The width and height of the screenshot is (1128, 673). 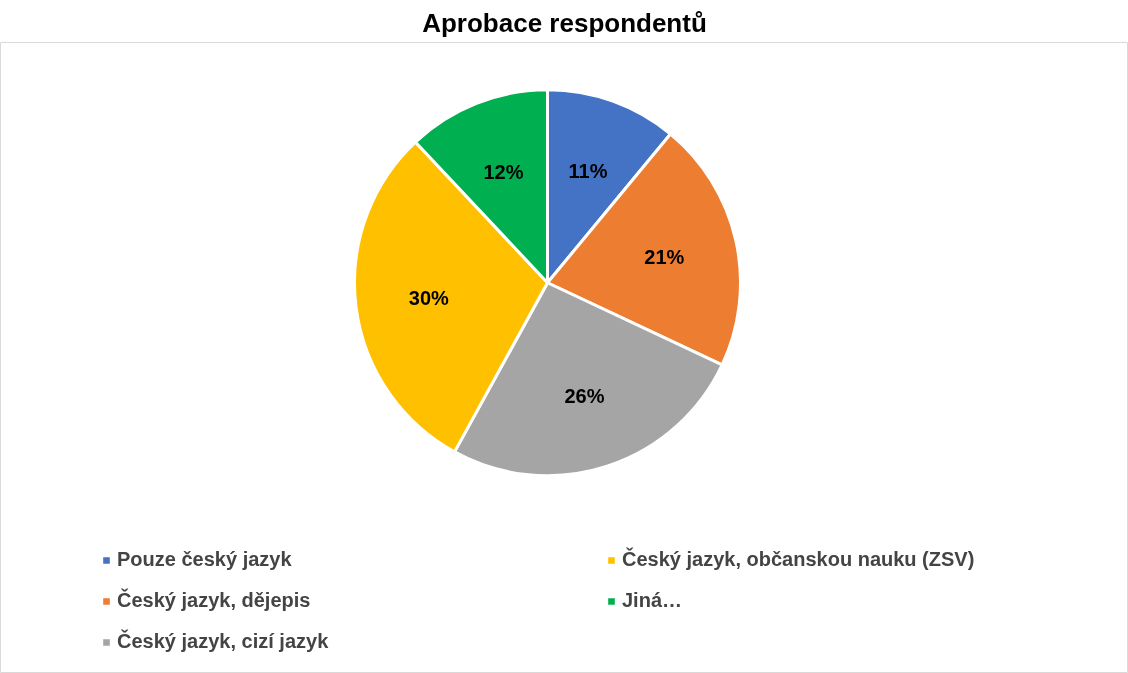 What do you see at coordinates (503, 171) in the screenshot?
I see `data-label: 12%` at bounding box center [503, 171].